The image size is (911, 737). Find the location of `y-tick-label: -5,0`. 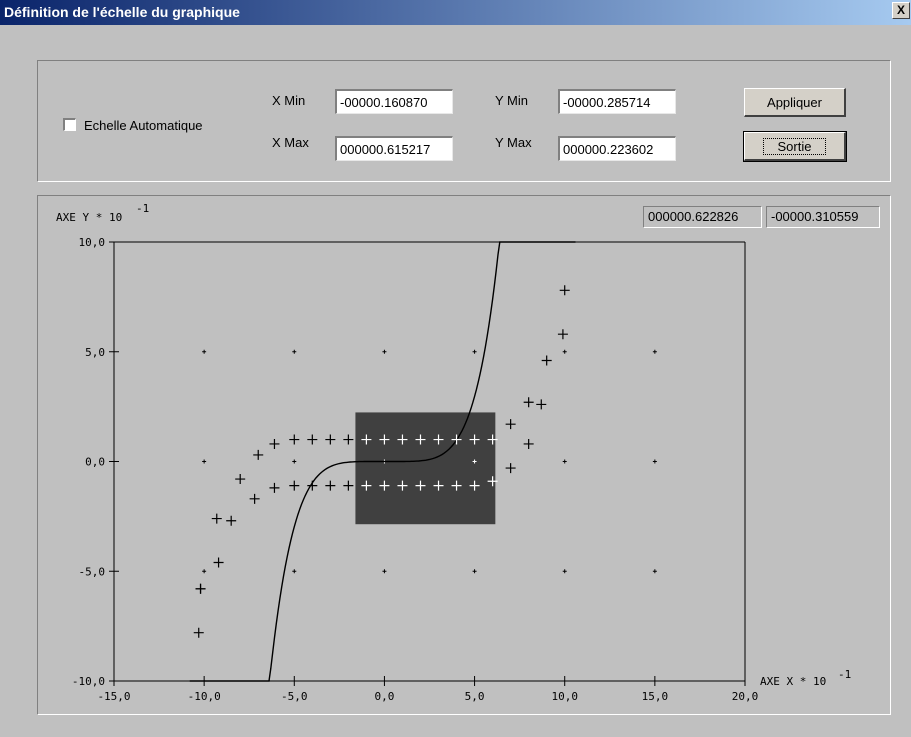

y-tick-label: -5,0 is located at coordinates (92, 571).